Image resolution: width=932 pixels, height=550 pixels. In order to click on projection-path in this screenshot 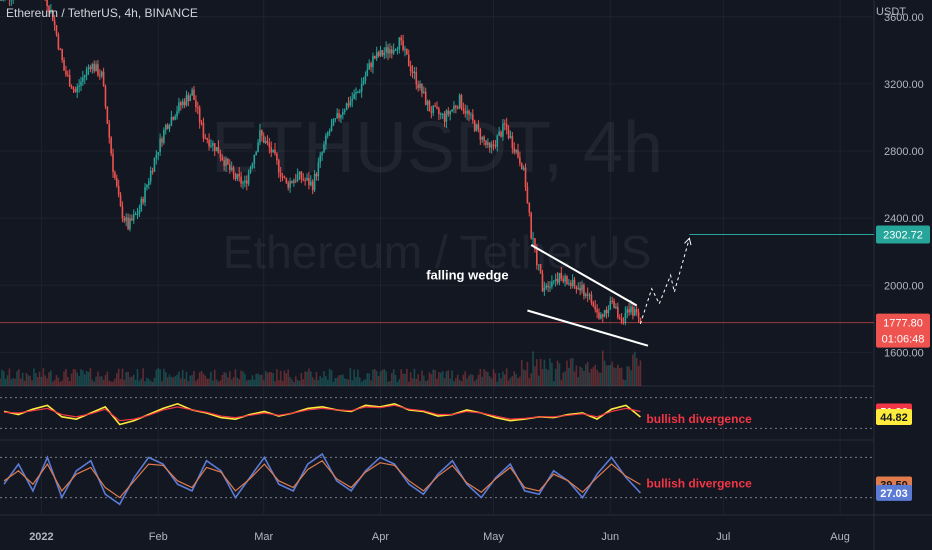, I will do `click(664, 281)`.